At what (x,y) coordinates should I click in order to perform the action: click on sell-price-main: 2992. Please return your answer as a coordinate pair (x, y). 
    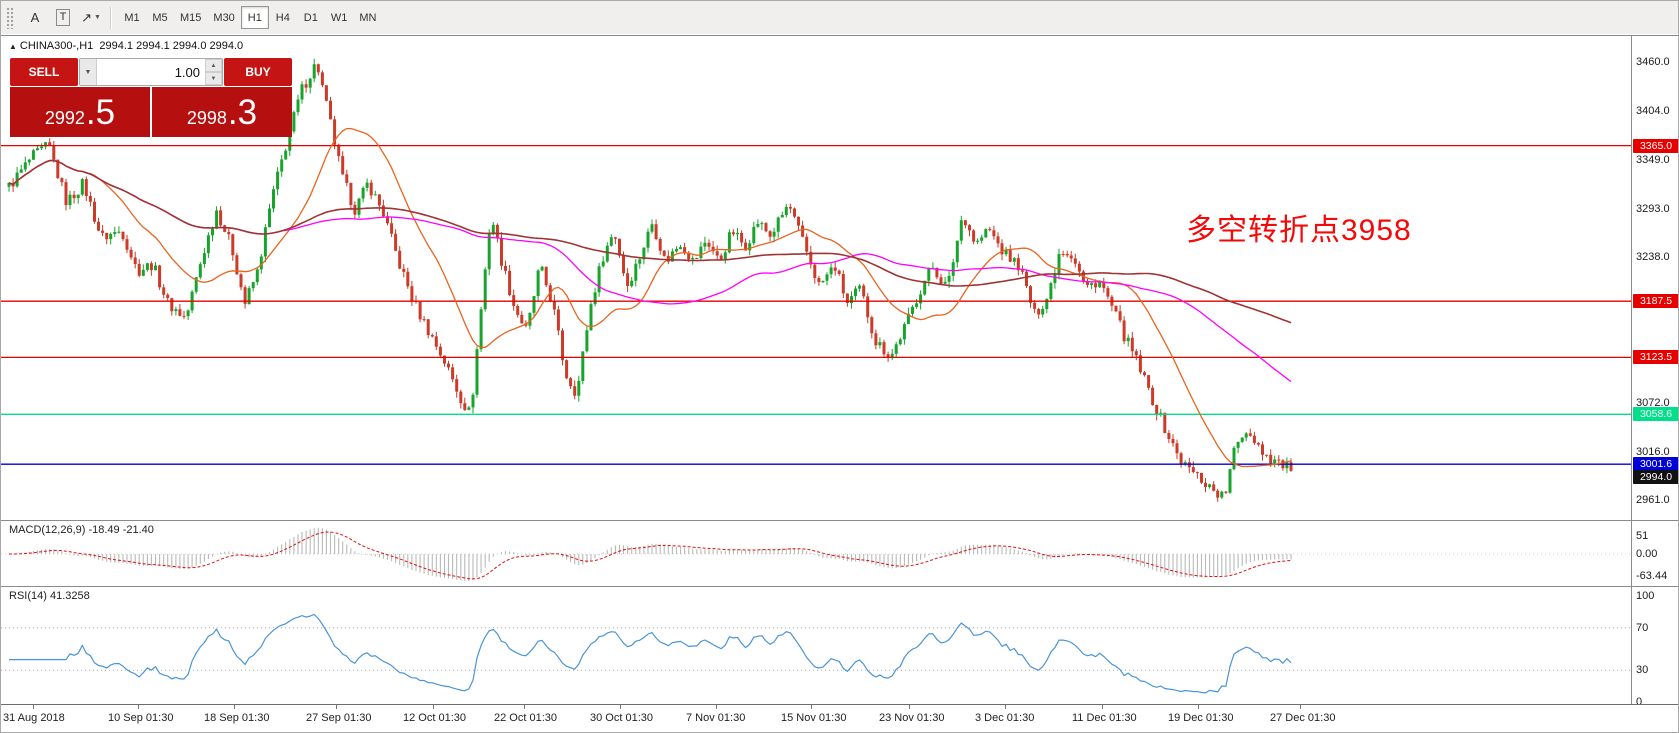
    Looking at the image, I should click on (64, 118).